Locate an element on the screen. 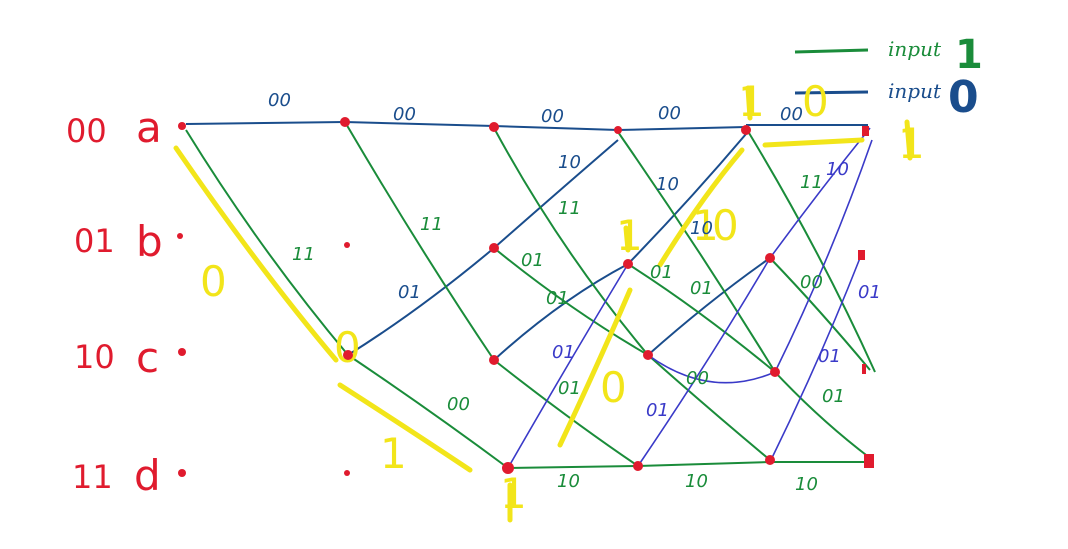  yellow-mark-one-4: 1 is located at coordinates (705, 225).